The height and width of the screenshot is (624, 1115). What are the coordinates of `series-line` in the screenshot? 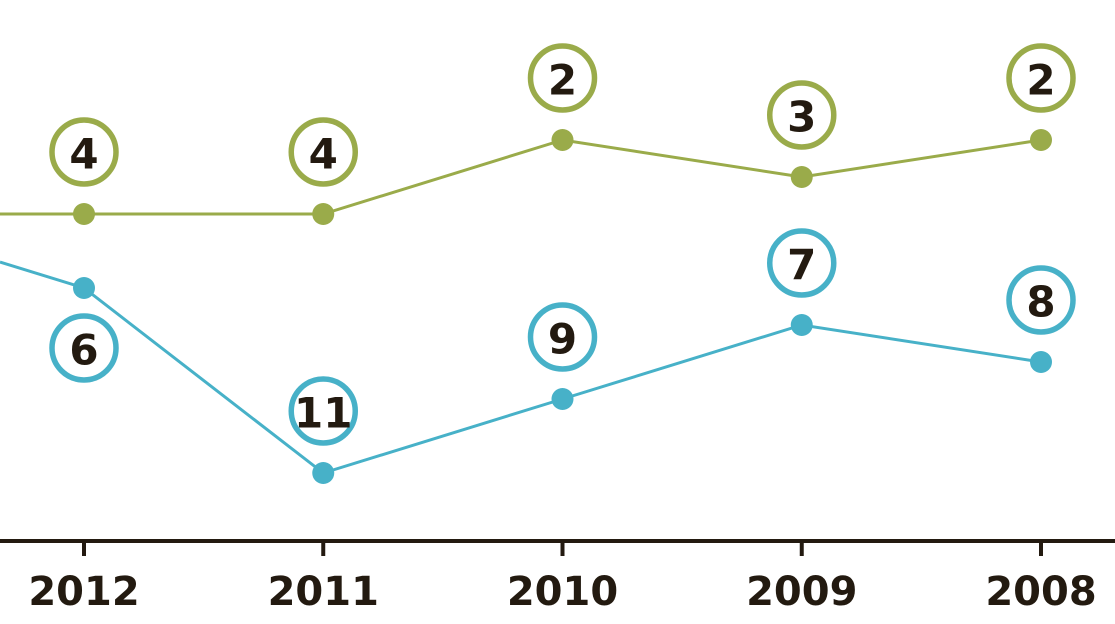 It's located at (521, 177).